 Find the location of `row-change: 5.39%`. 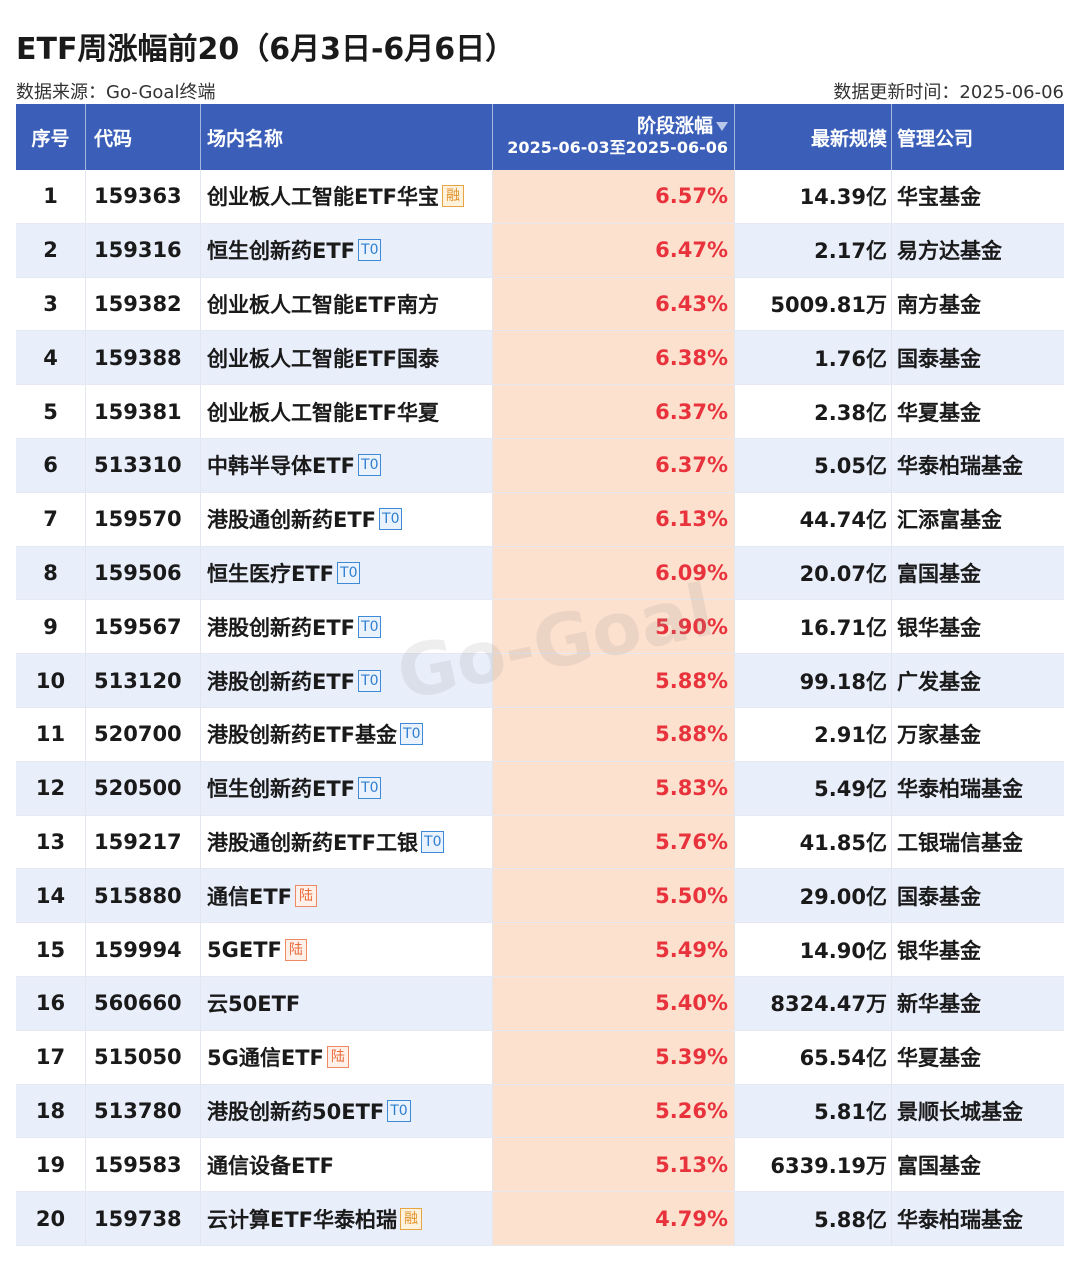

row-change: 5.39% is located at coordinates (614, 1057).